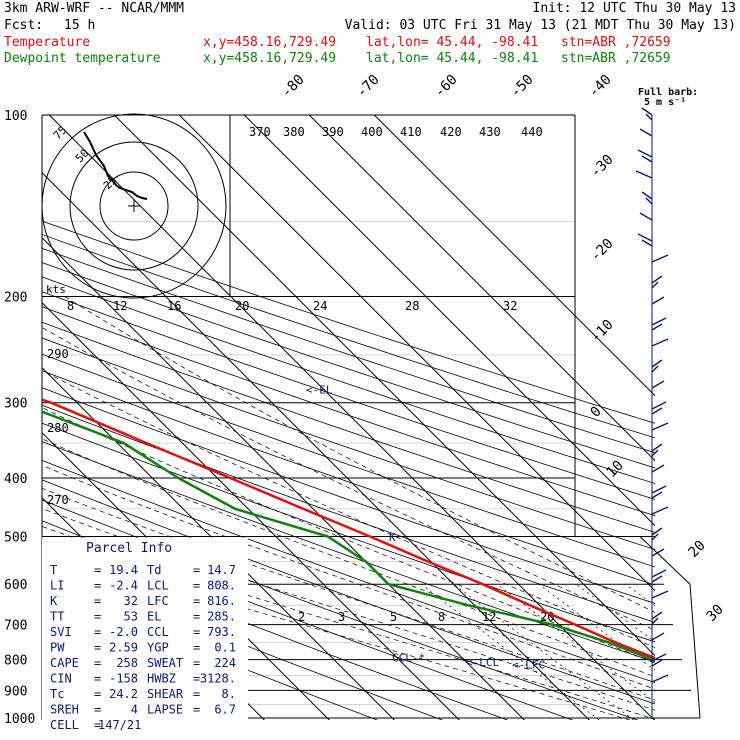 This screenshot has height=740, width=740. Describe the element at coordinates (301, 617) in the screenshot. I see `mixing-ratio-lower-label: 2` at that location.